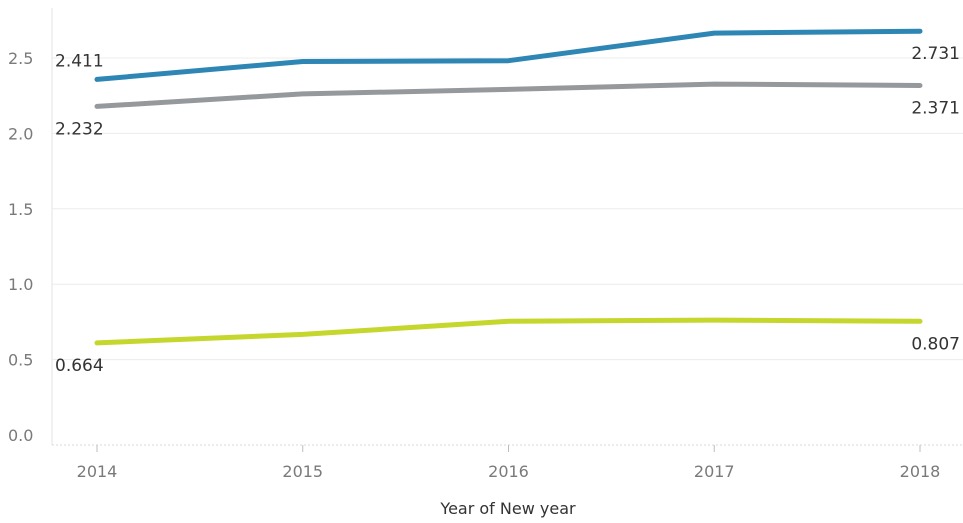  I want to click on y-tick-label: 2.0, so click(20, 133).